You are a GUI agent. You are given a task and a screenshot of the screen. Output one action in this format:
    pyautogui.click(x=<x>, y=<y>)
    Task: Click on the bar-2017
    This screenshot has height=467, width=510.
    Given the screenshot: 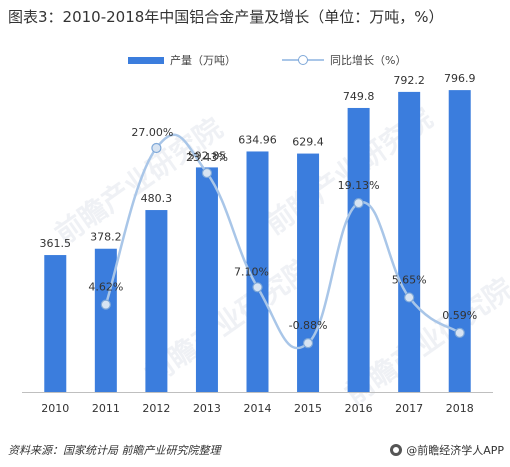 What is the action you would take?
    pyautogui.click(x=409, y=241)
    